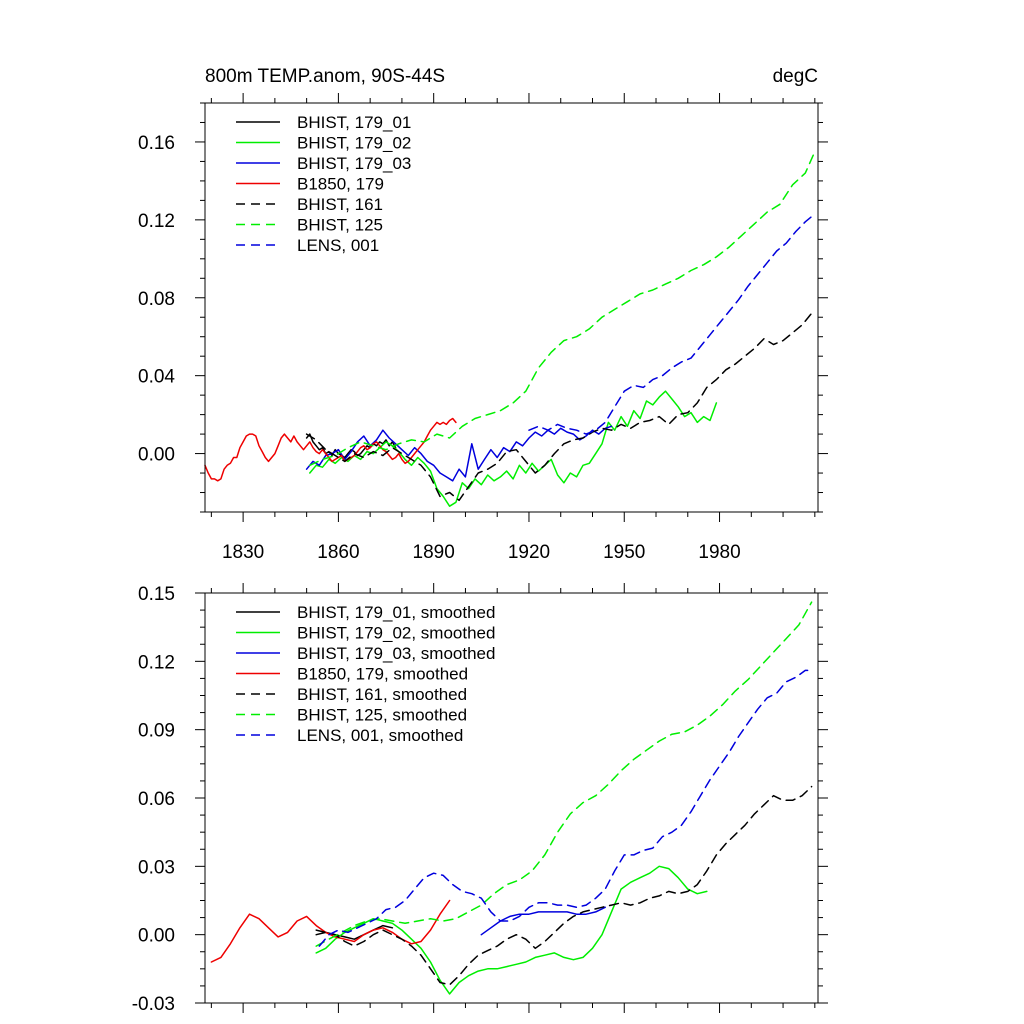  I want to click on panel-title: 800m TEMP.anom, 90S-44S, so click(325, 76).